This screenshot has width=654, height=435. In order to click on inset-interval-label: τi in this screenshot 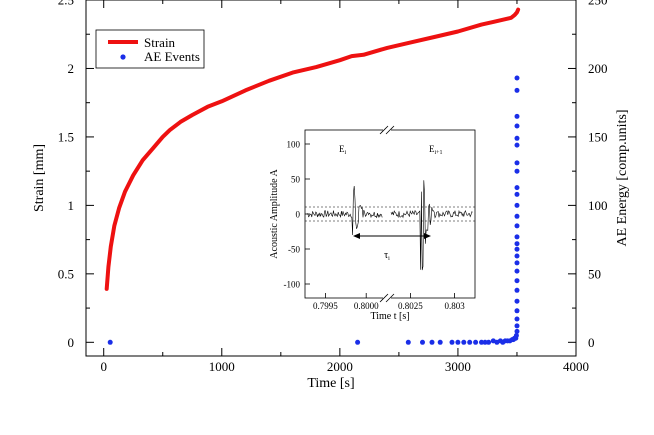, I will do `click(387, 256)`.